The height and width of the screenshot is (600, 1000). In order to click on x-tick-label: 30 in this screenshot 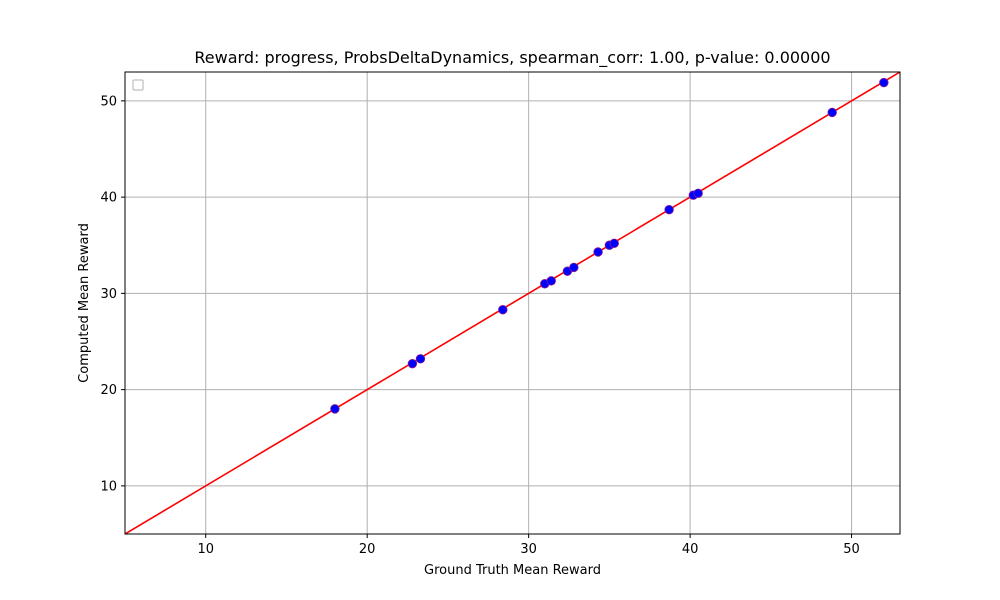, I will do `click(528, 549)`.